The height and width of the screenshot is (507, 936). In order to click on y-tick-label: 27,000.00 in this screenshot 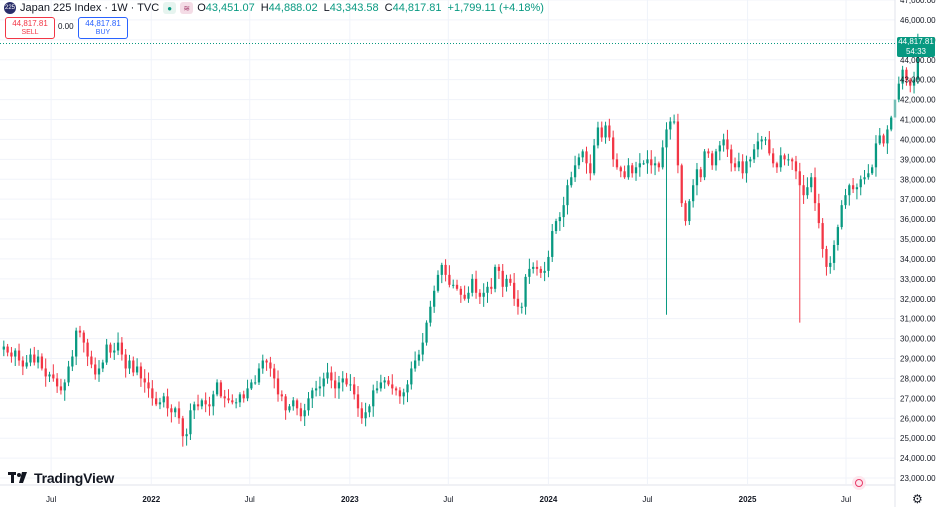, I will do `click(918, 398)`.